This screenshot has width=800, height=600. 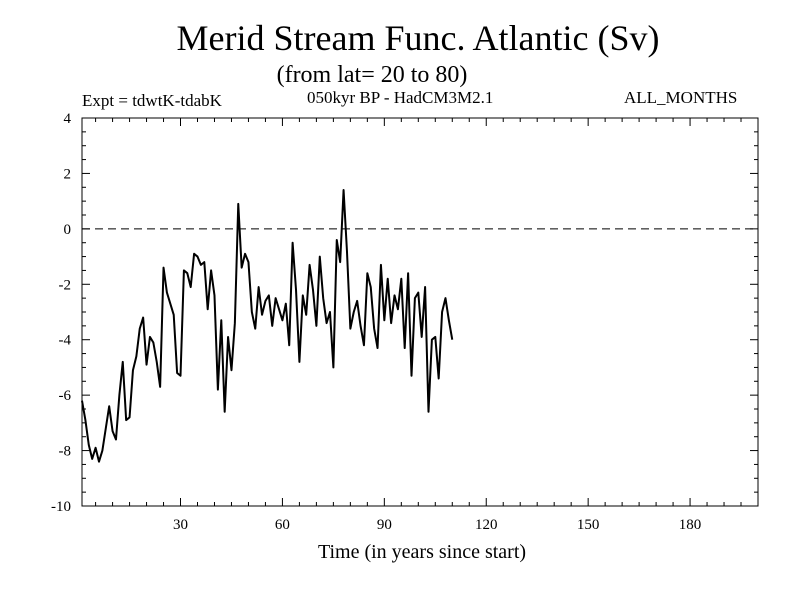 I want to click on months-label: ALL_MONTHS, so click(x=681, y=97).